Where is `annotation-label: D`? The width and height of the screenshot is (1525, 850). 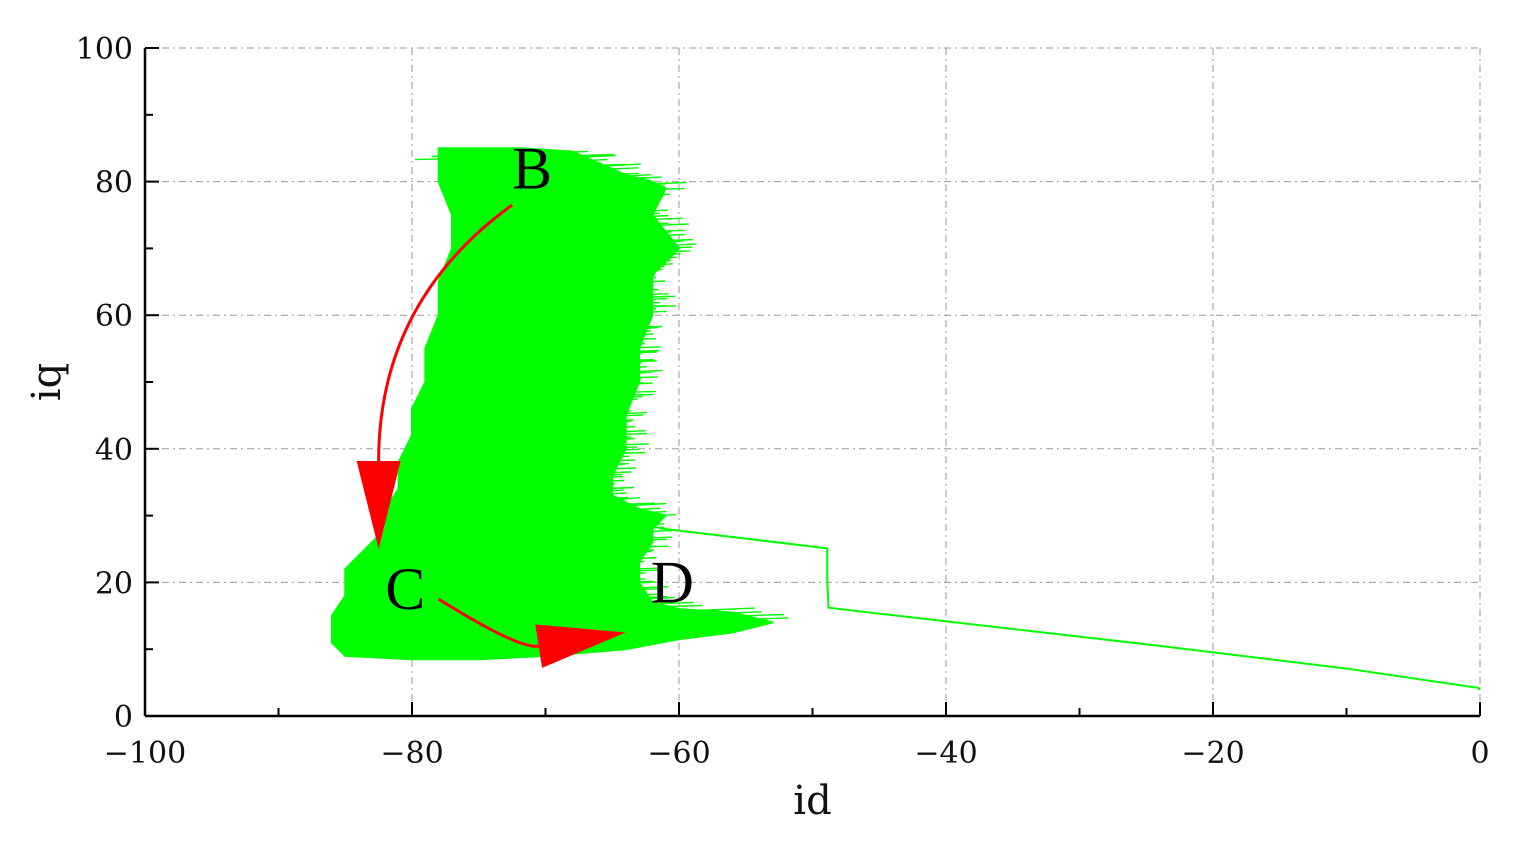
annotation-label: D is located at coordinates (672, 582).